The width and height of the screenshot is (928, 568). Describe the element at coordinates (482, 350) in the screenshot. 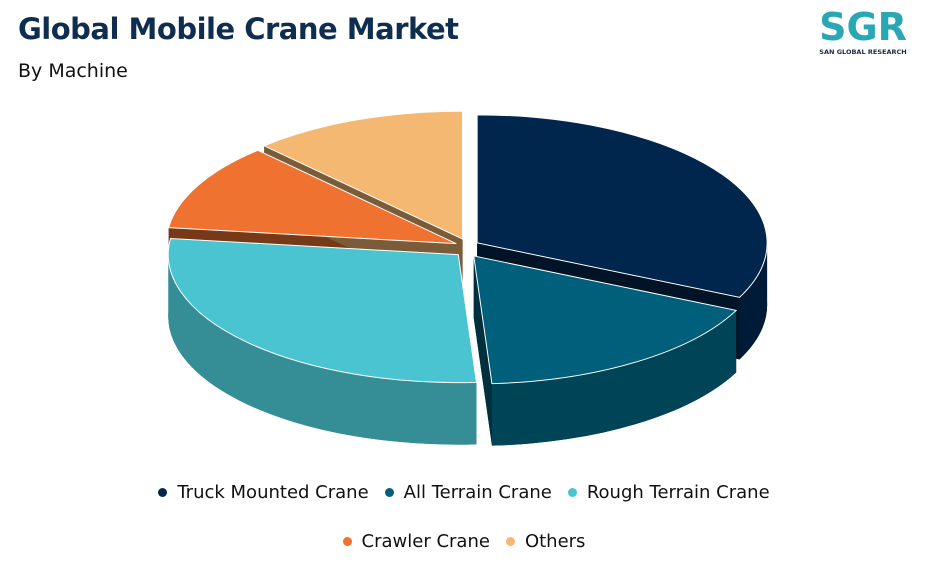

I see `slice-cut` at that location.